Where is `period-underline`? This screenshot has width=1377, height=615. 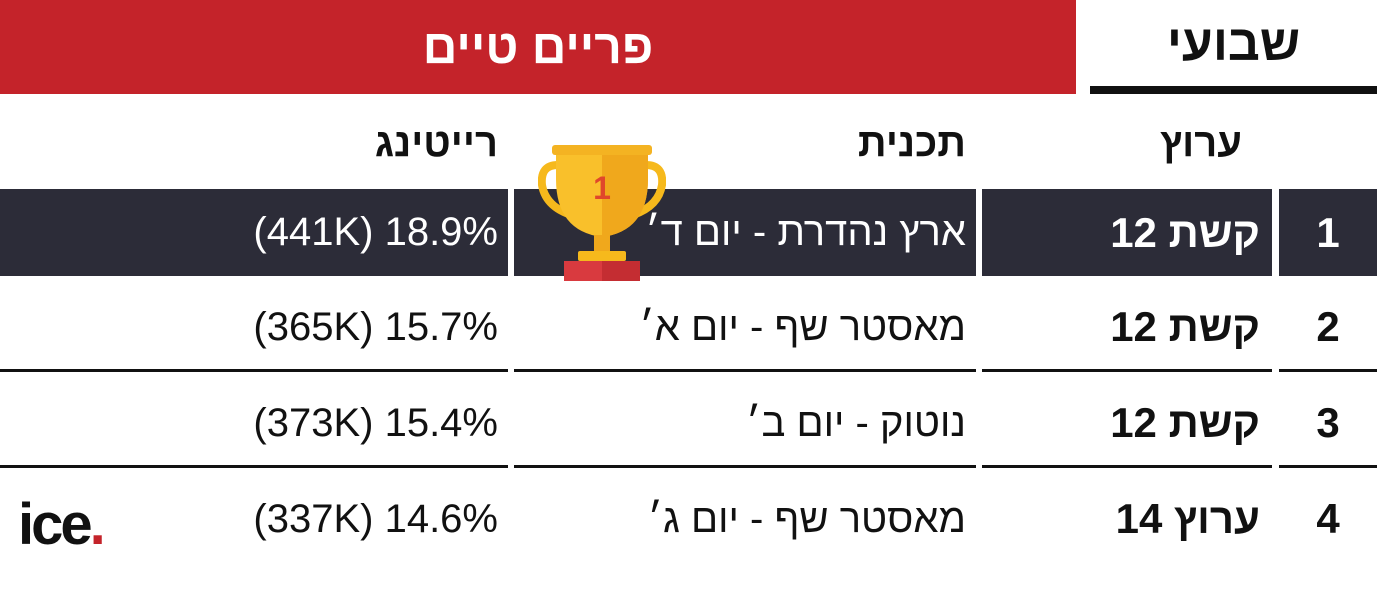 period-underline is located at coordinates (1233, 90).